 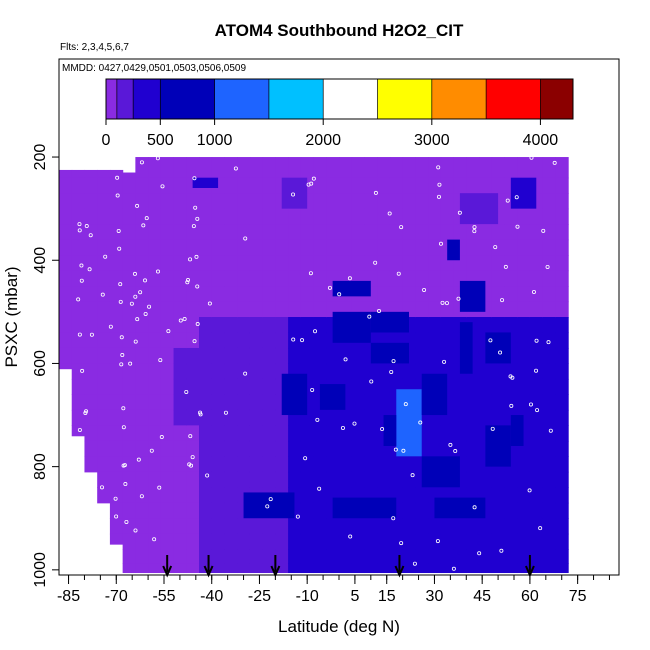 What do you see at coordinates (211, 596) in the screenshot?
I see `x-tick-label: -40` at bounding box center [211, 596].